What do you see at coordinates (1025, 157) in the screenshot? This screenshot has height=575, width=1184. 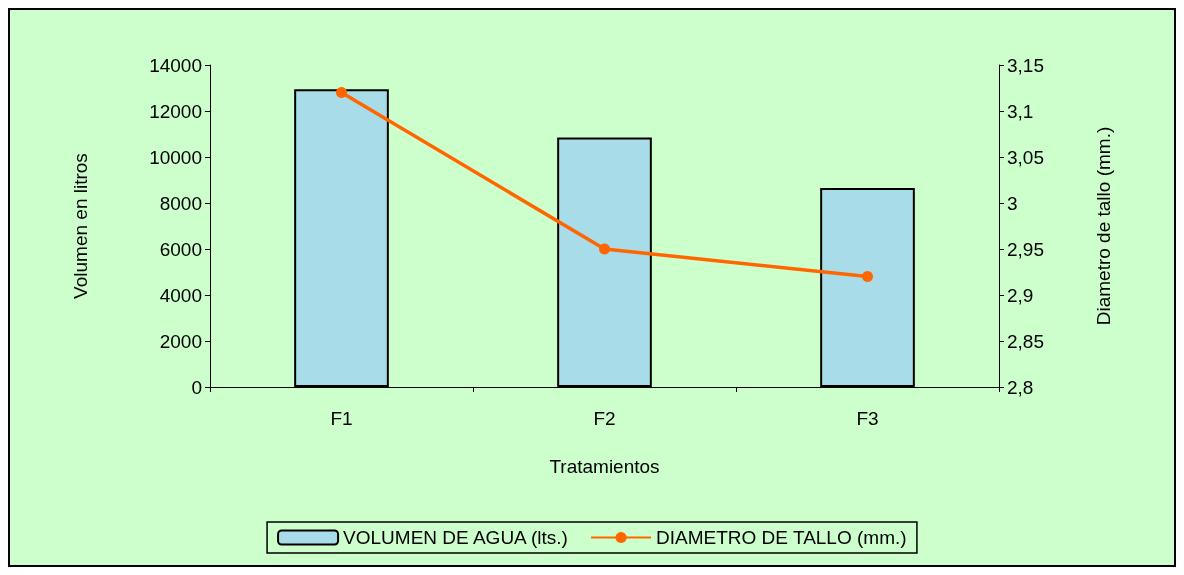 I see `y2-tick-label: 3,05` at bounding box center [1025, 157].